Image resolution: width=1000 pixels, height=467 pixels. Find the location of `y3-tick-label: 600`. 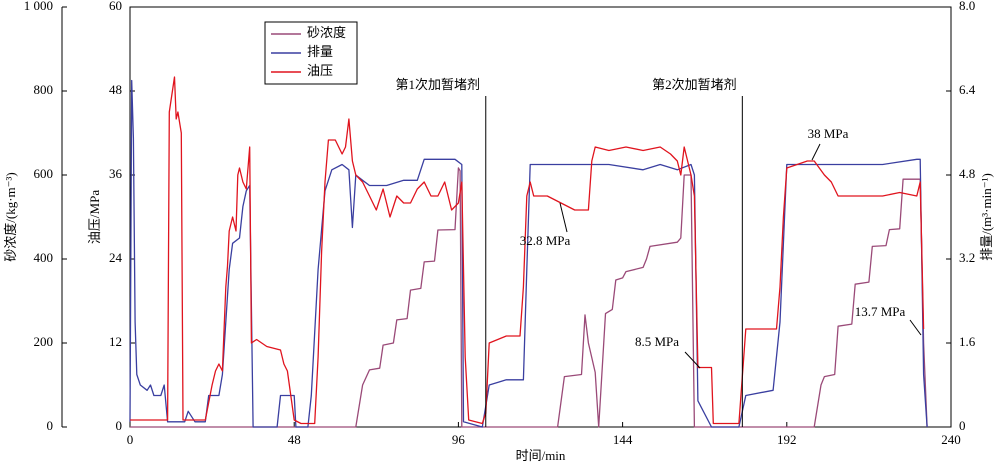

y3-tick-label: 600 is located at coordinates (44, 173).